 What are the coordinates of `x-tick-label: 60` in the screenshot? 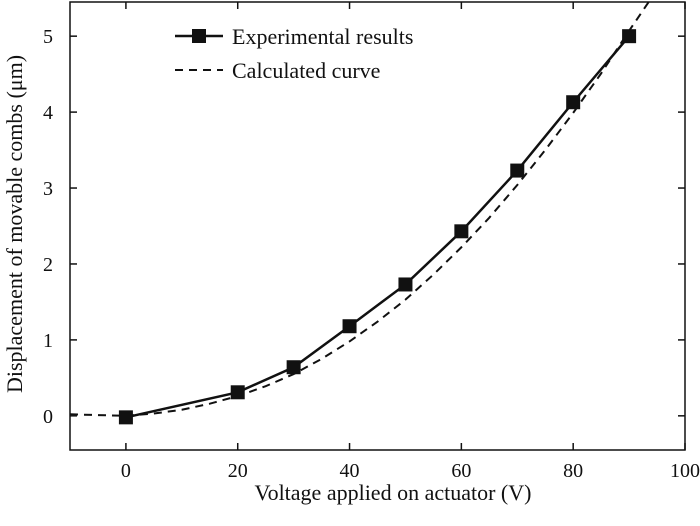 It's located at (461, 471).